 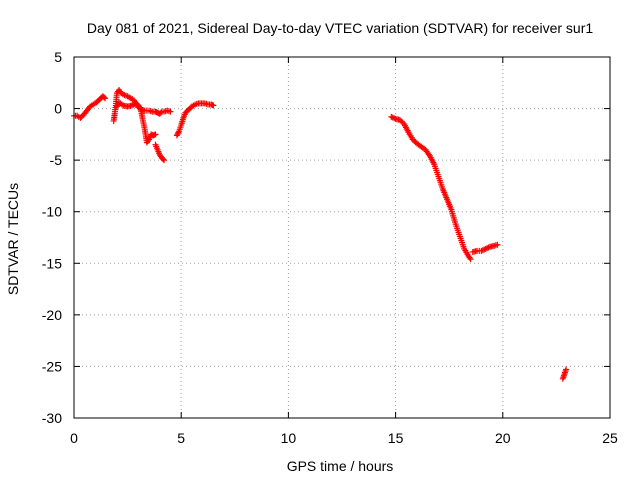 What do you see at coordinates (13, 239) in the screenshot?
I see `y-axis-label: SDTVAR / TECUs` at bounding box center [13, 239].